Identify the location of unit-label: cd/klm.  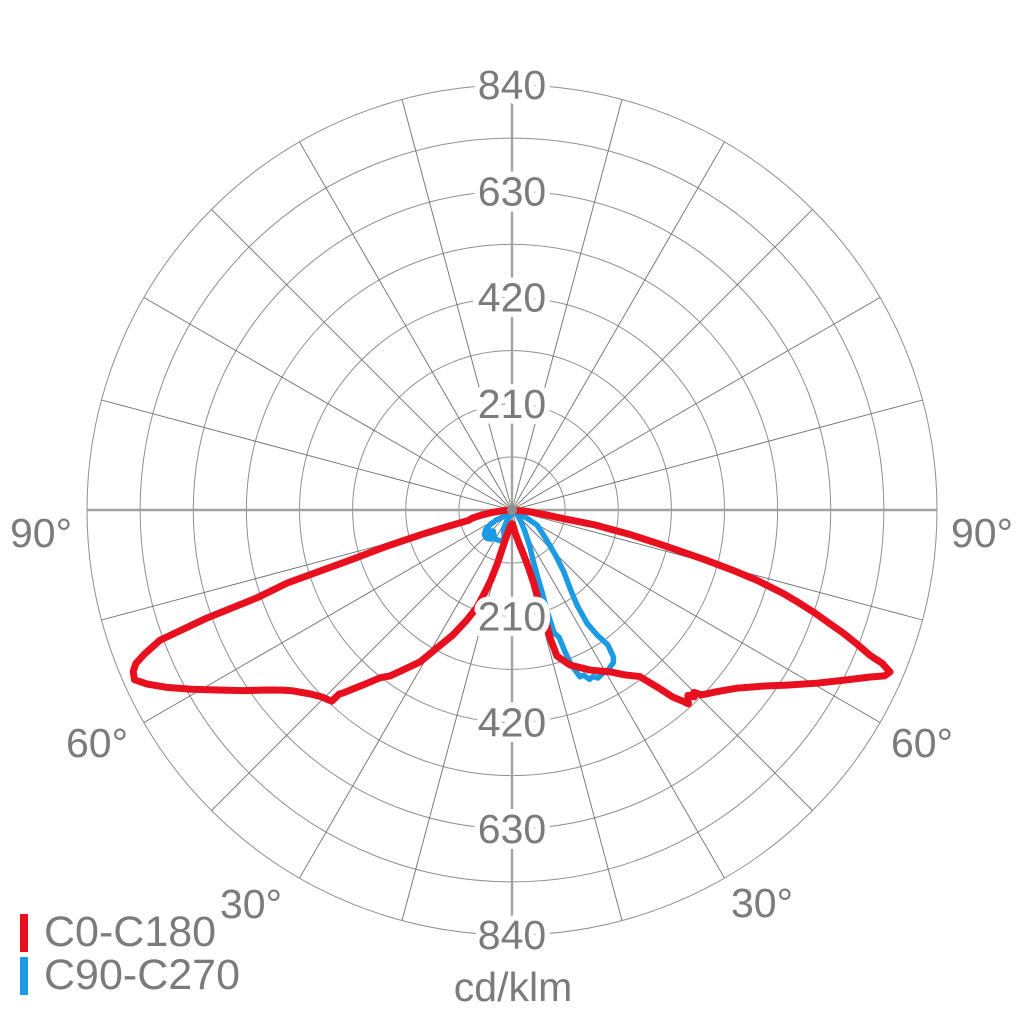
(513, 987).